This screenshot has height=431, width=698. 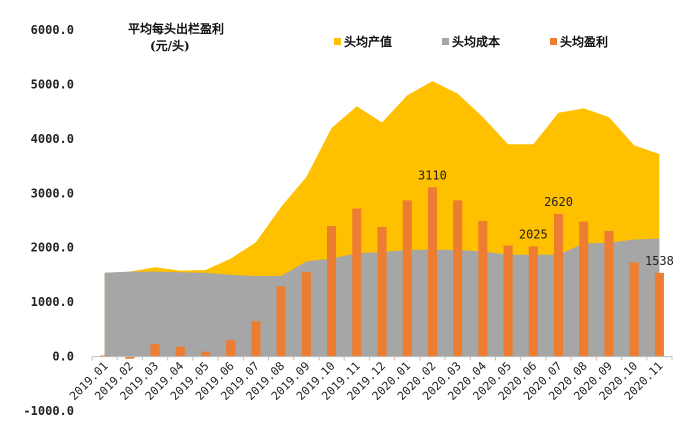 What do you see at coordinates (533, 234) in the screenshot?
I see `data-label-2020.06: 2025` at bounding box center [533, 234].